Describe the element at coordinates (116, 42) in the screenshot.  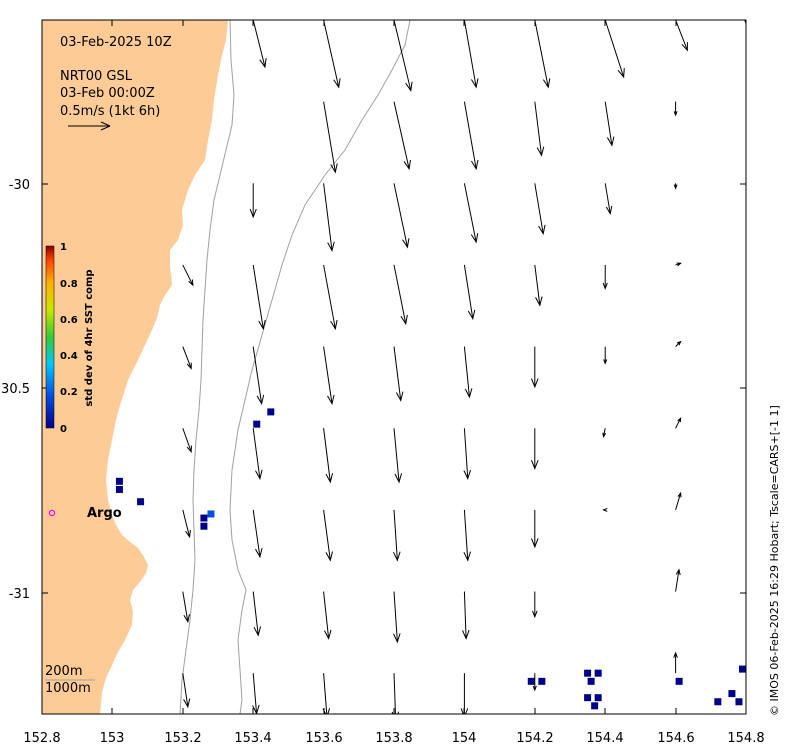
I see `map-datetime: 03-Feb-2025 10Z` at that location.